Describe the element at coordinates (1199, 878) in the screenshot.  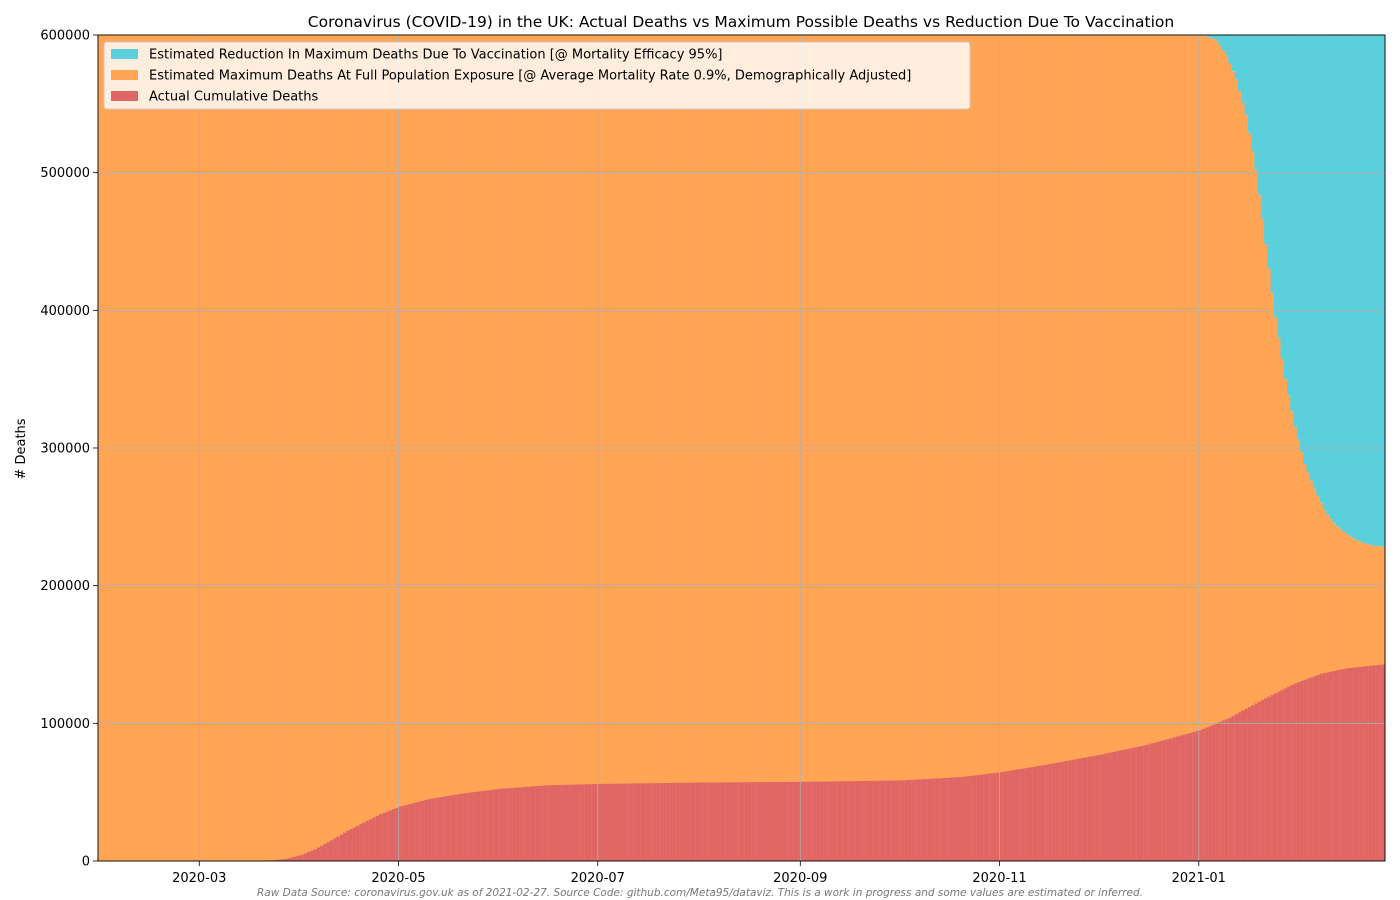
I see `x-tick-label: 2021-01` at that location.